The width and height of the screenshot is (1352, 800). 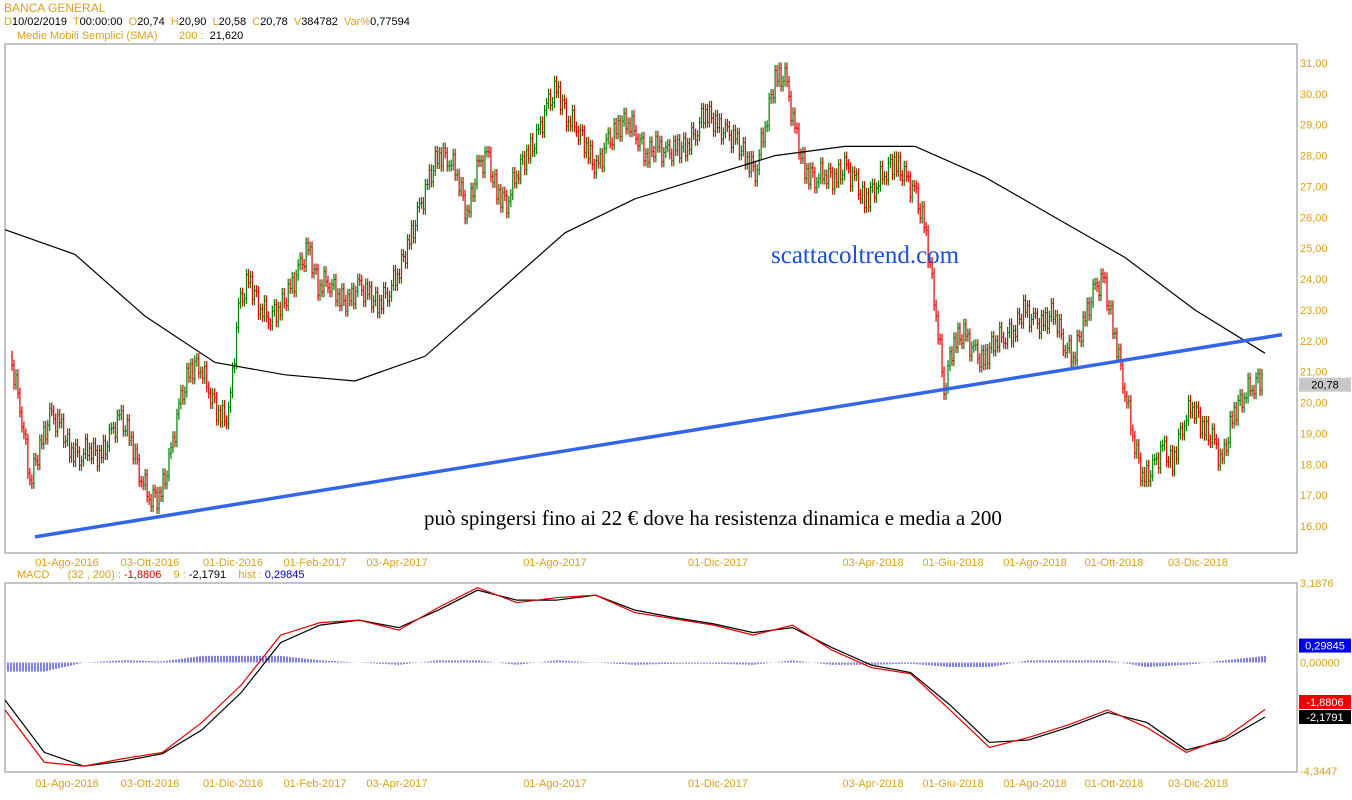 I want to click on volume-label: V, so click(x=297, y=22).